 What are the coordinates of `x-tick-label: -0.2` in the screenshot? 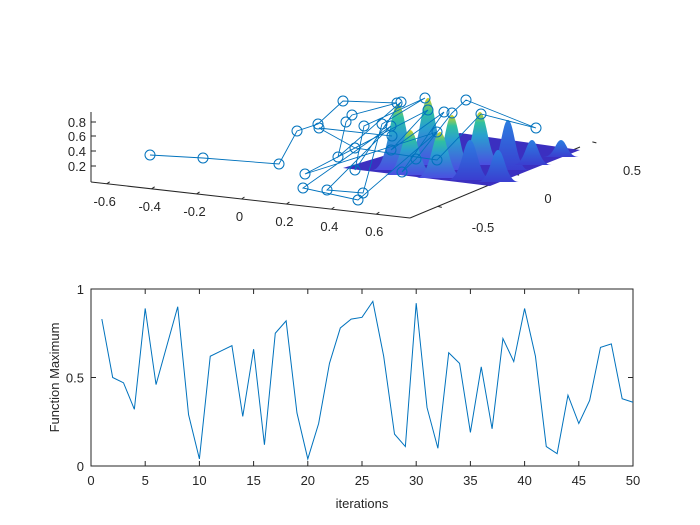 It's located at (194, 211).